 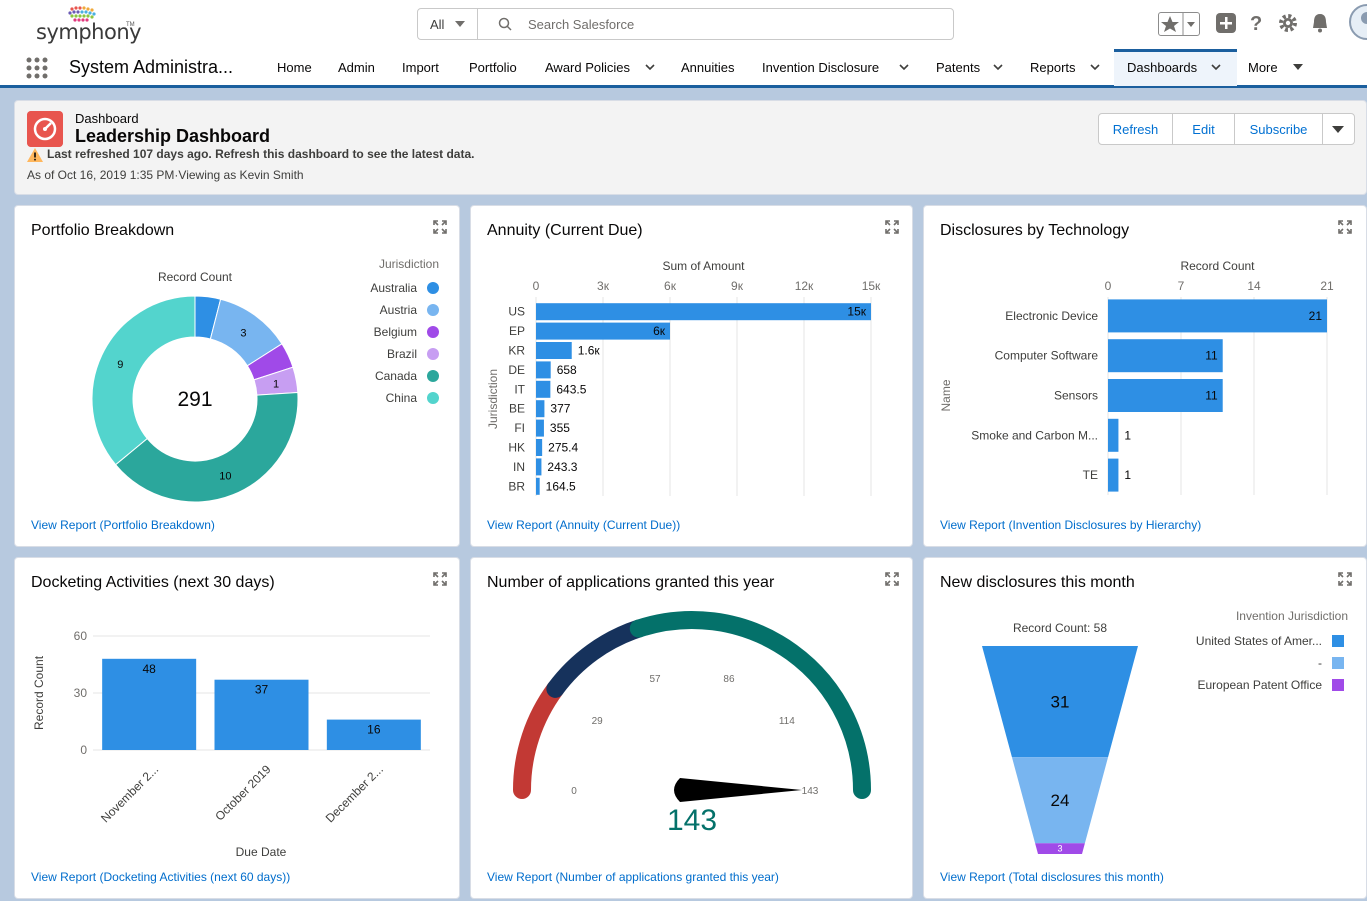 I want to click on x-tick-label: 21, so click(x=1327, y=286).